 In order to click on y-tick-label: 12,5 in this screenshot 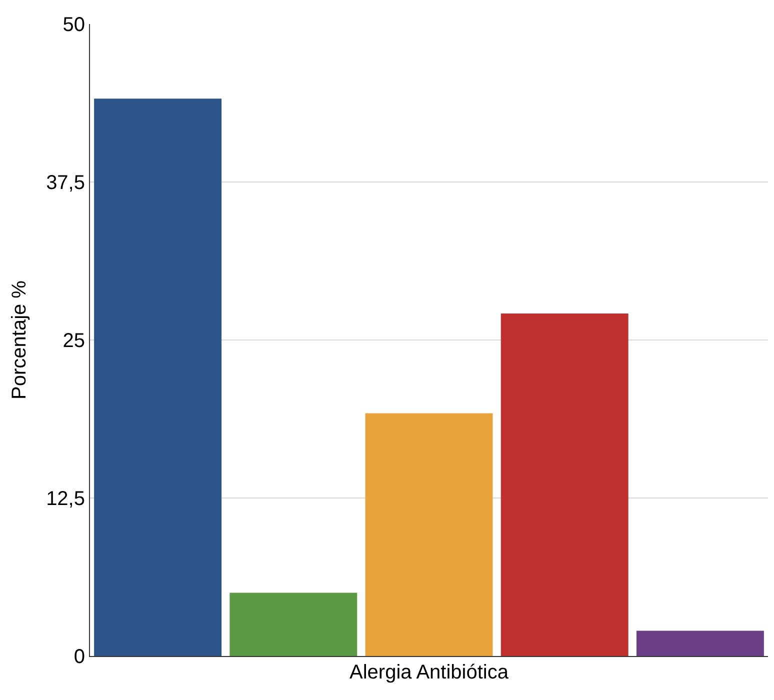, I will do `click(65, 499)`.